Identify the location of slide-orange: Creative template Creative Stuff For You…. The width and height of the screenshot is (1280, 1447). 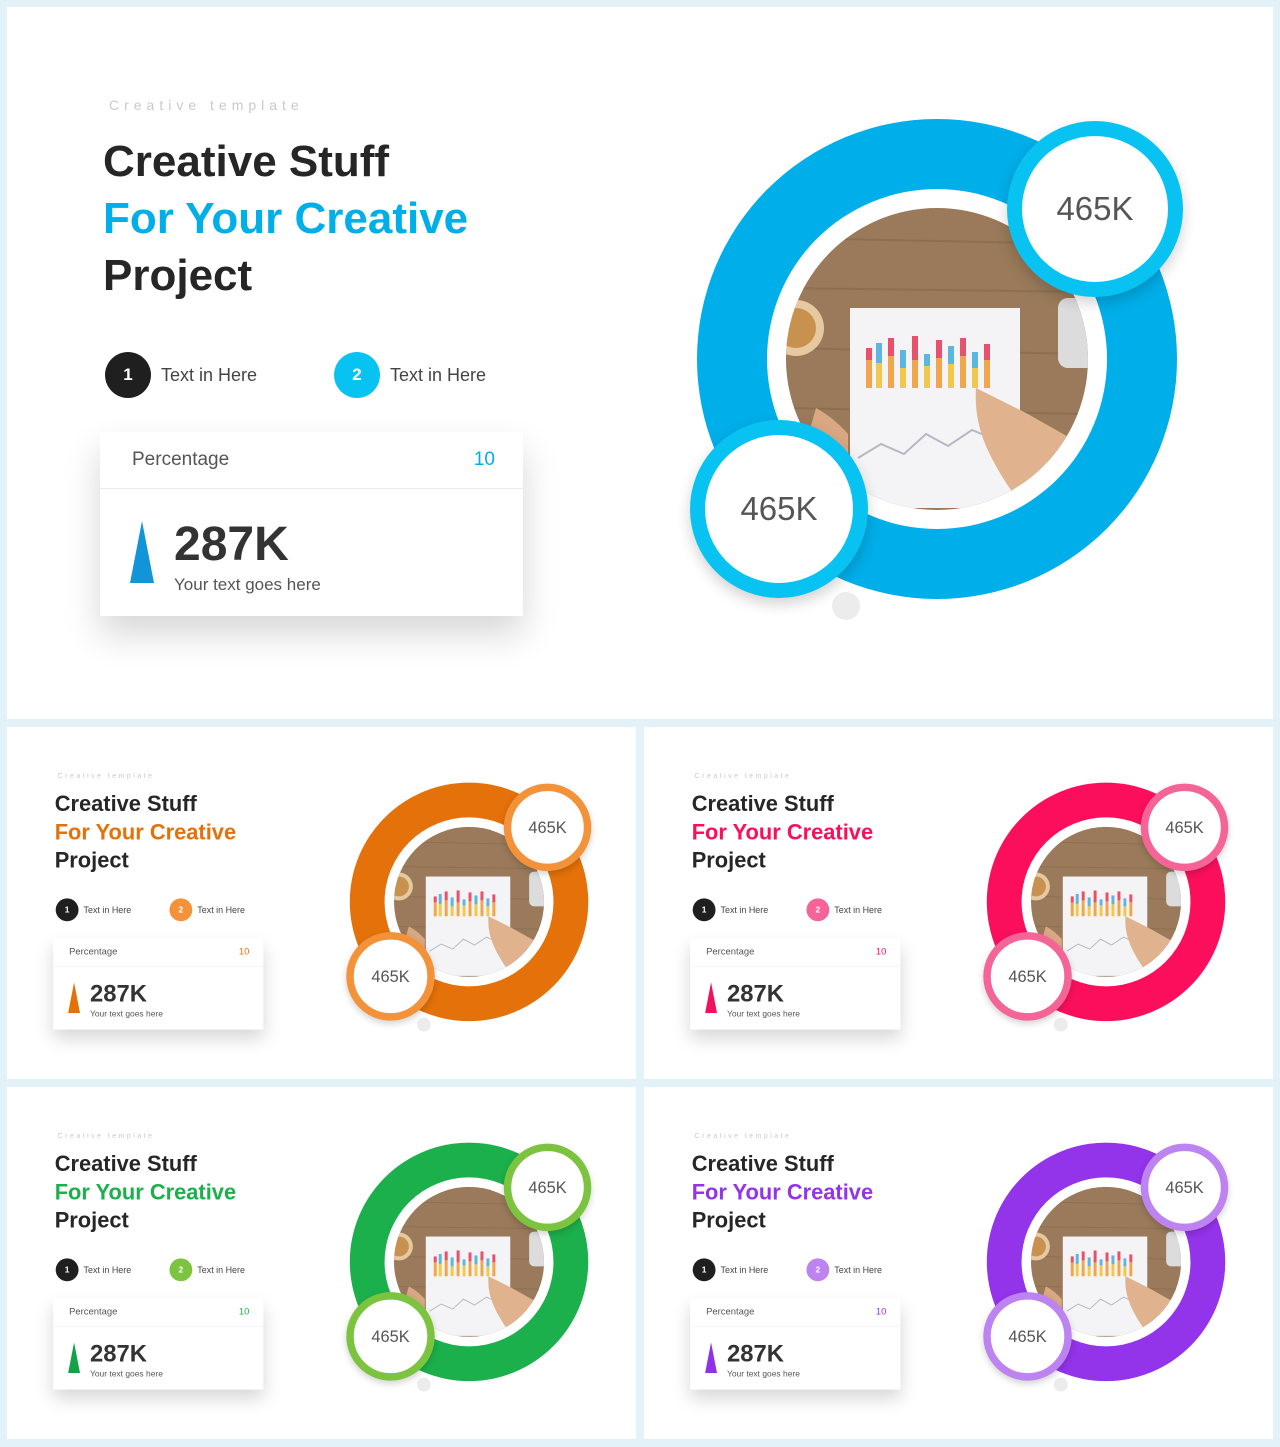
(321, 903).